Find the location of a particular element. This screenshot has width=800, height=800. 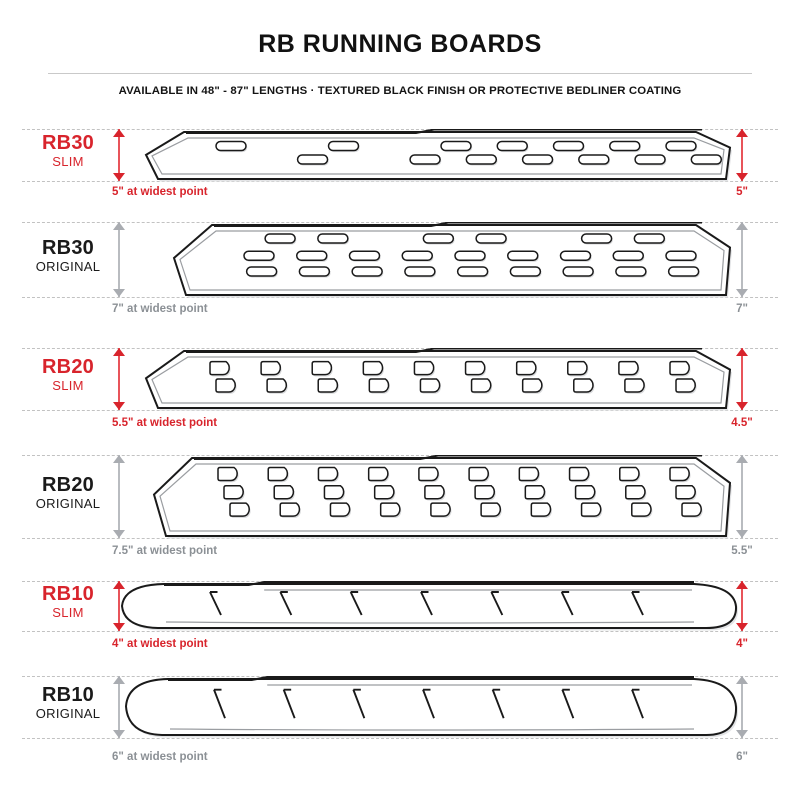

product-label: RB10 ORIGINAL is located at coordinates (68, 703).